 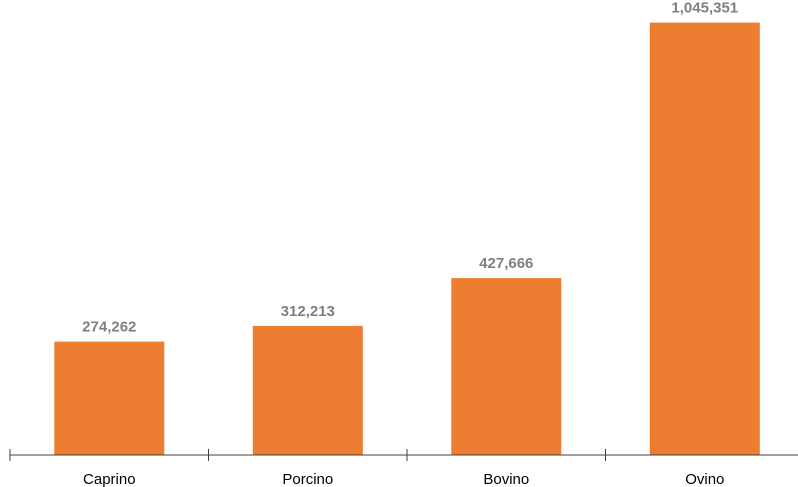 What do you see at coordinates (109, 479) in the screenshot?
I see `x-tick-label-caprino: Caprino` at bounding box center [109, 479].